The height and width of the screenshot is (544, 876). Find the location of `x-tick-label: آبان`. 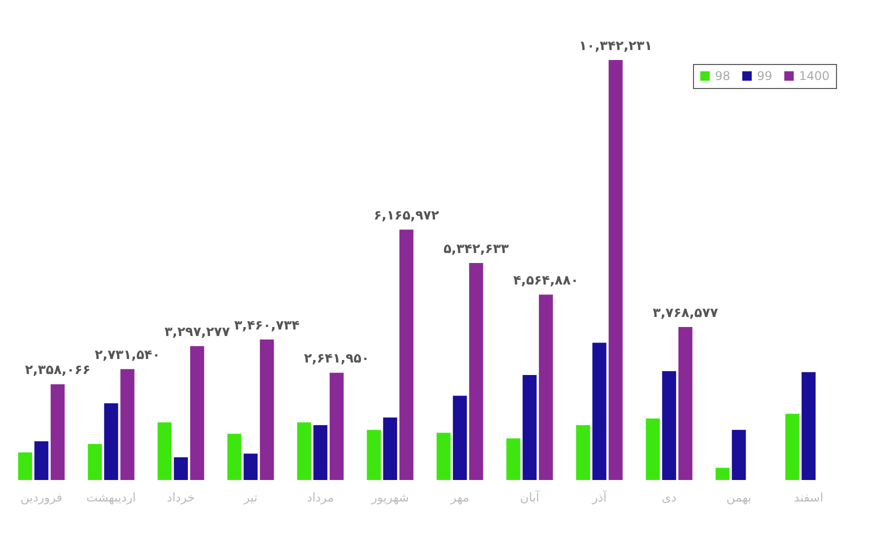

x-tick-label: آبان is located at coordinates (530, 497).